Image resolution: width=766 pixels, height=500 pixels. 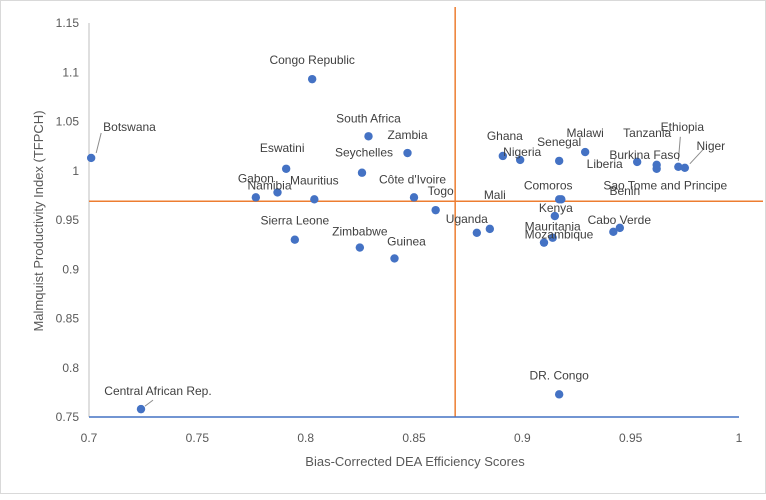 What do you see at coordinates (556, 208) in the screenshot?
I see `point-label: Kenya` at bounding box center [556, 208].